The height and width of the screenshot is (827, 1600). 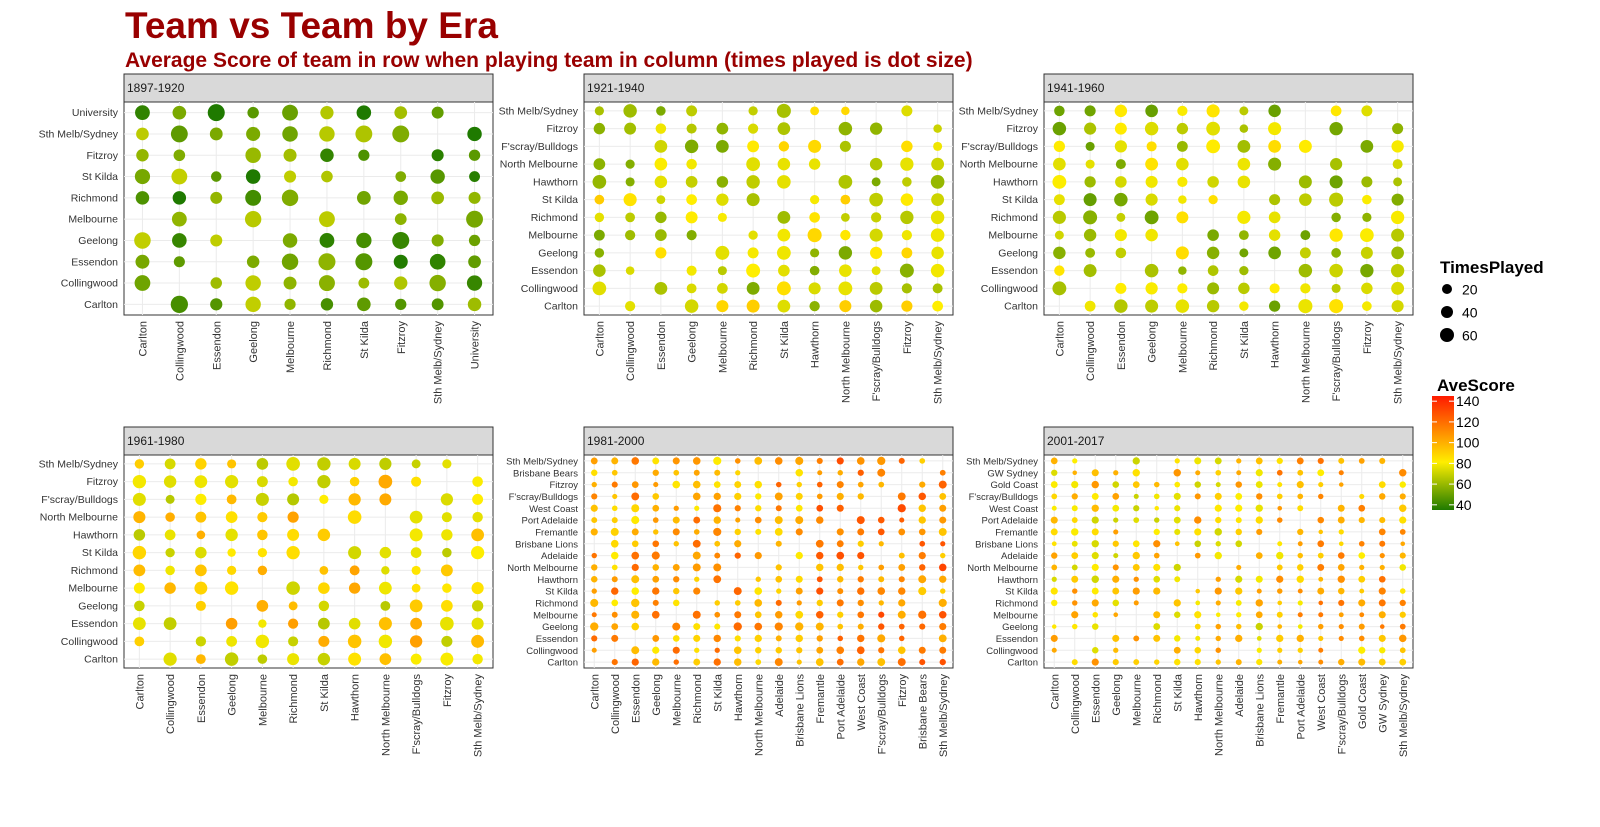 I want to click on x-tick-label: Hawthorn, so click(x=1276, y=344).